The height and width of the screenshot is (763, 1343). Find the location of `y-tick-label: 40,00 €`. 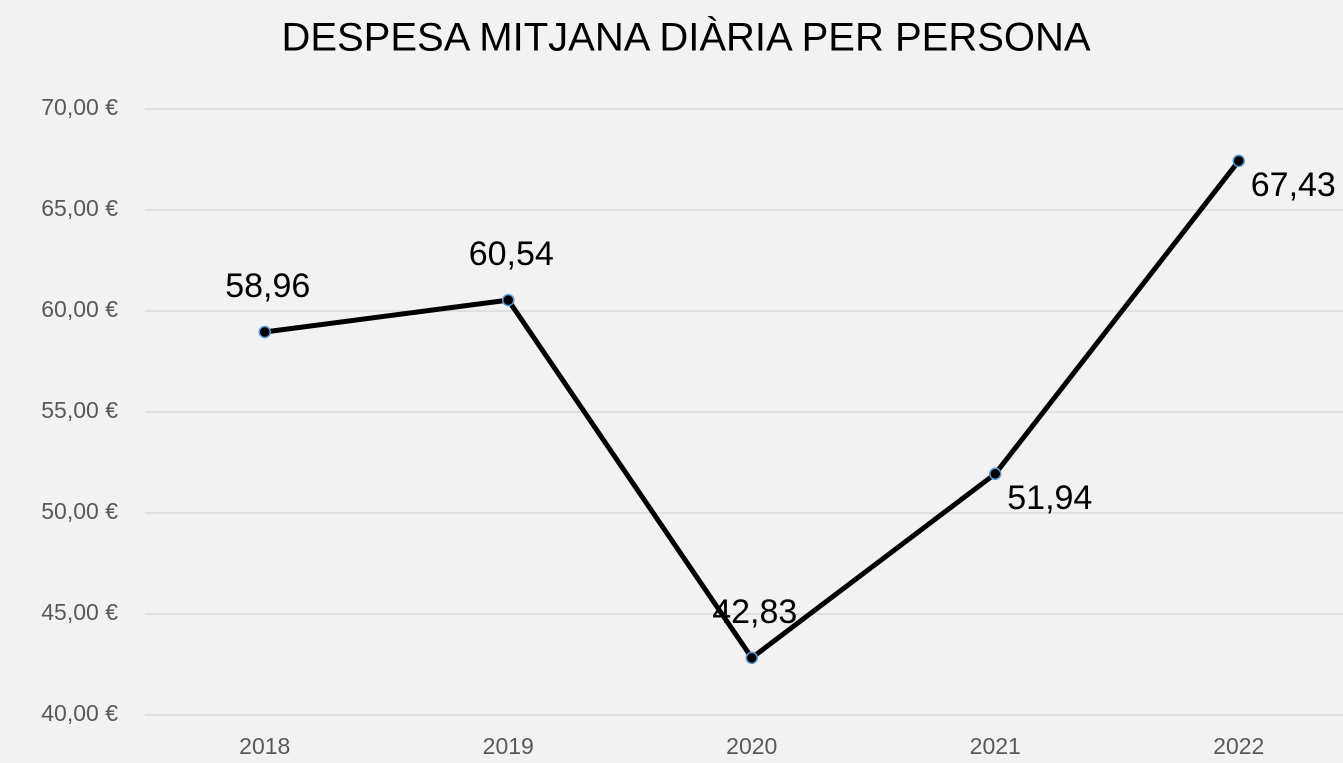

y-tick-label: 40,00 € is located at coordinates (79, 713).